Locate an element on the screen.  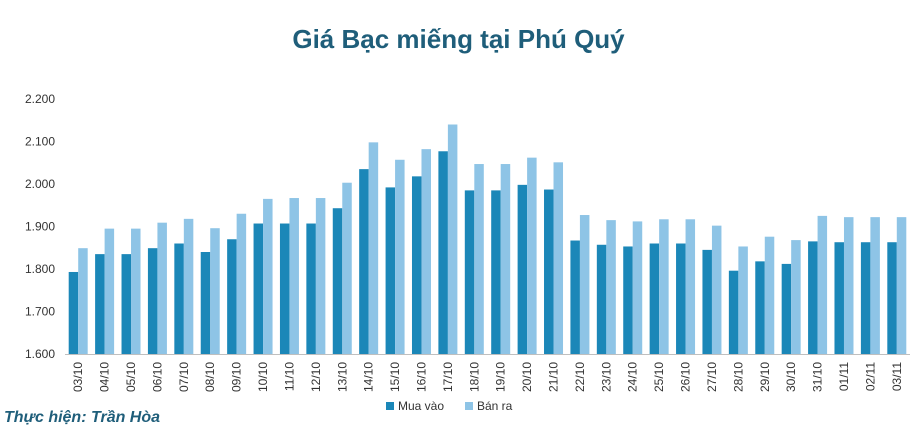
x-tick-label: 03/10 is located at coordinates (78, 377).